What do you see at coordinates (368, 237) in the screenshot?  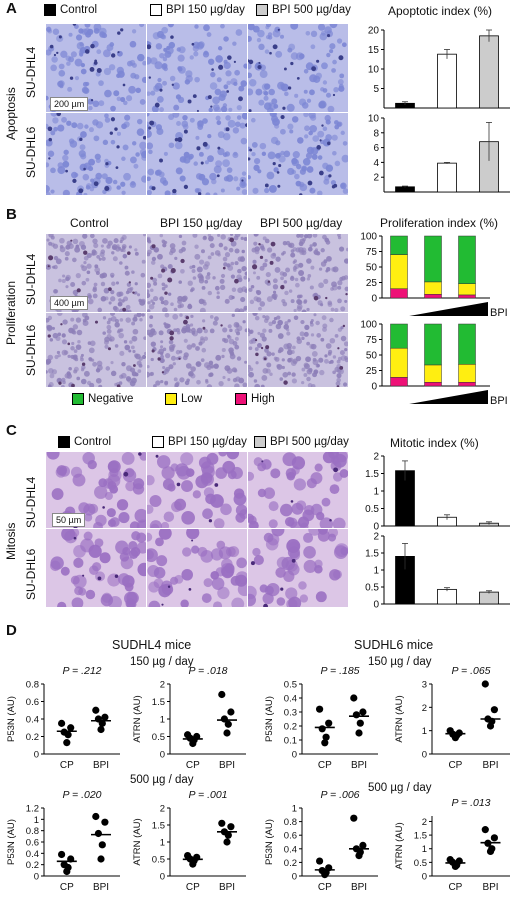 I see `proliferation-dhl4-tick-label: 100` at bounding box center [368, 237].